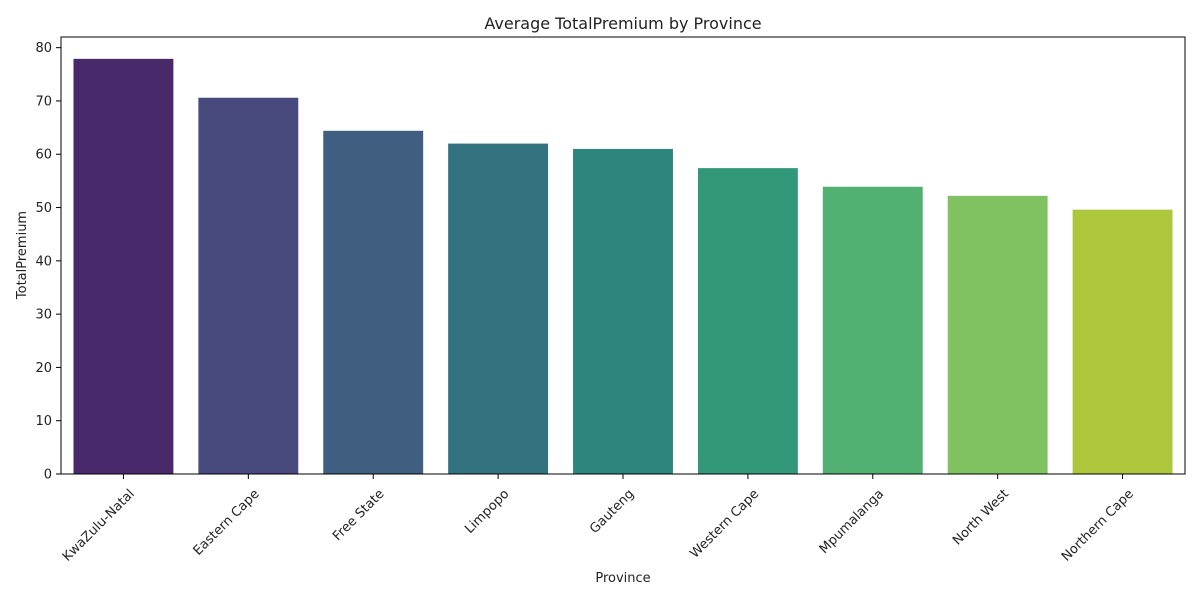 This screenshot has height=600, width=1200. What do you see at coordinates (43, 208) in the screenshot?
I see `y-tick-label: 50` at bounding box center [43, 208].